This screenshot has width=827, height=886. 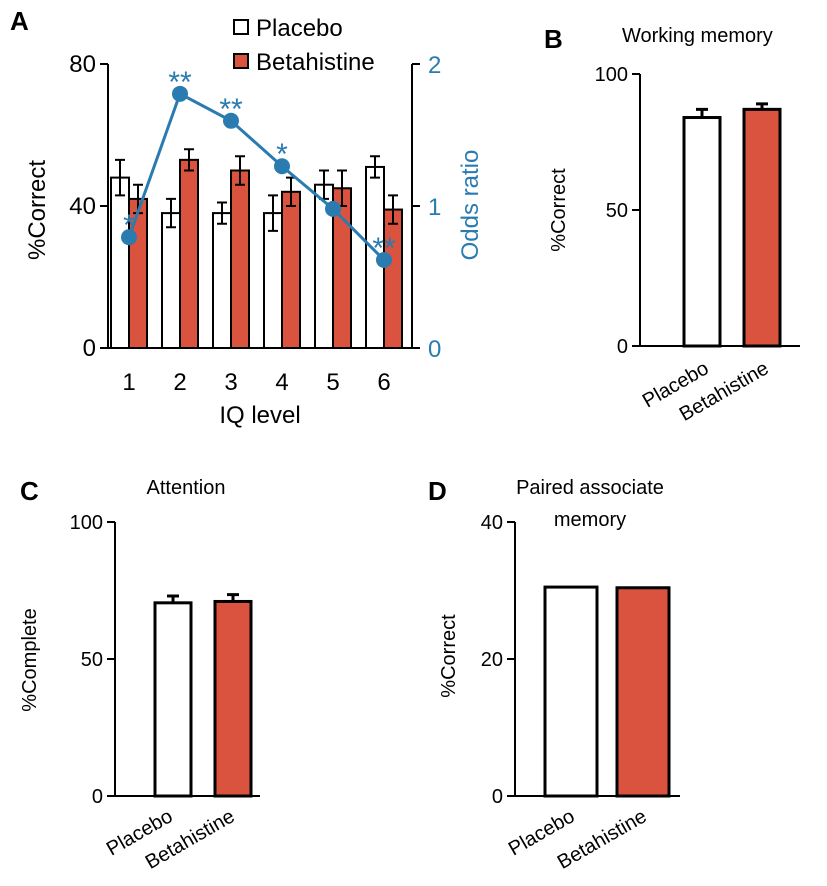 What do you see at coordinates (299, 28) in the screenshot?
I see `legend-placebo-label: Placebo` at bounding box center [299, 28].